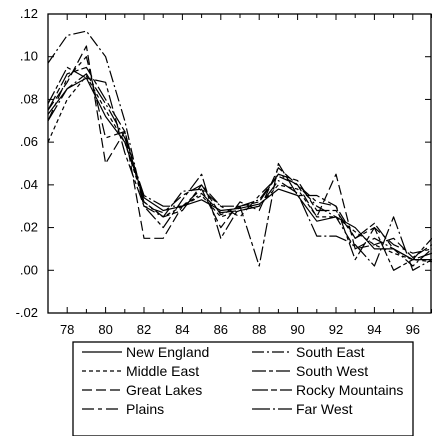 The width and height of the screenshot is (432, 436). I want to click on y-tick-label: .10, so click(29, 56).